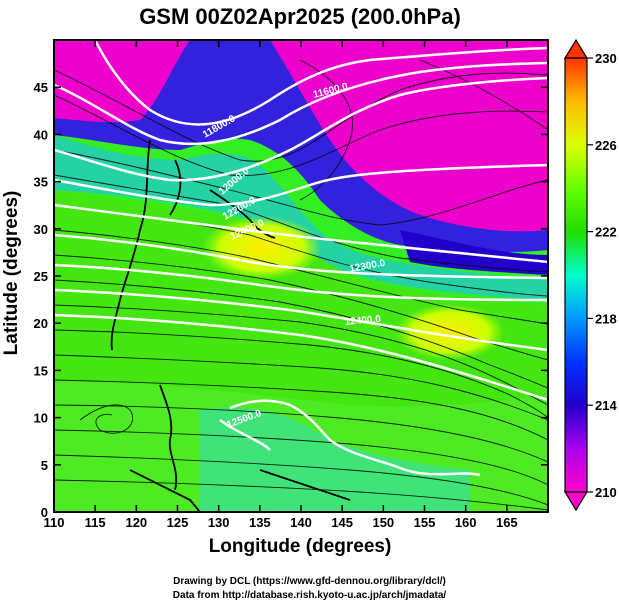 This screenshot has width=619, height=605. I want to click on x-tick-label: 155, so click(425, 522).